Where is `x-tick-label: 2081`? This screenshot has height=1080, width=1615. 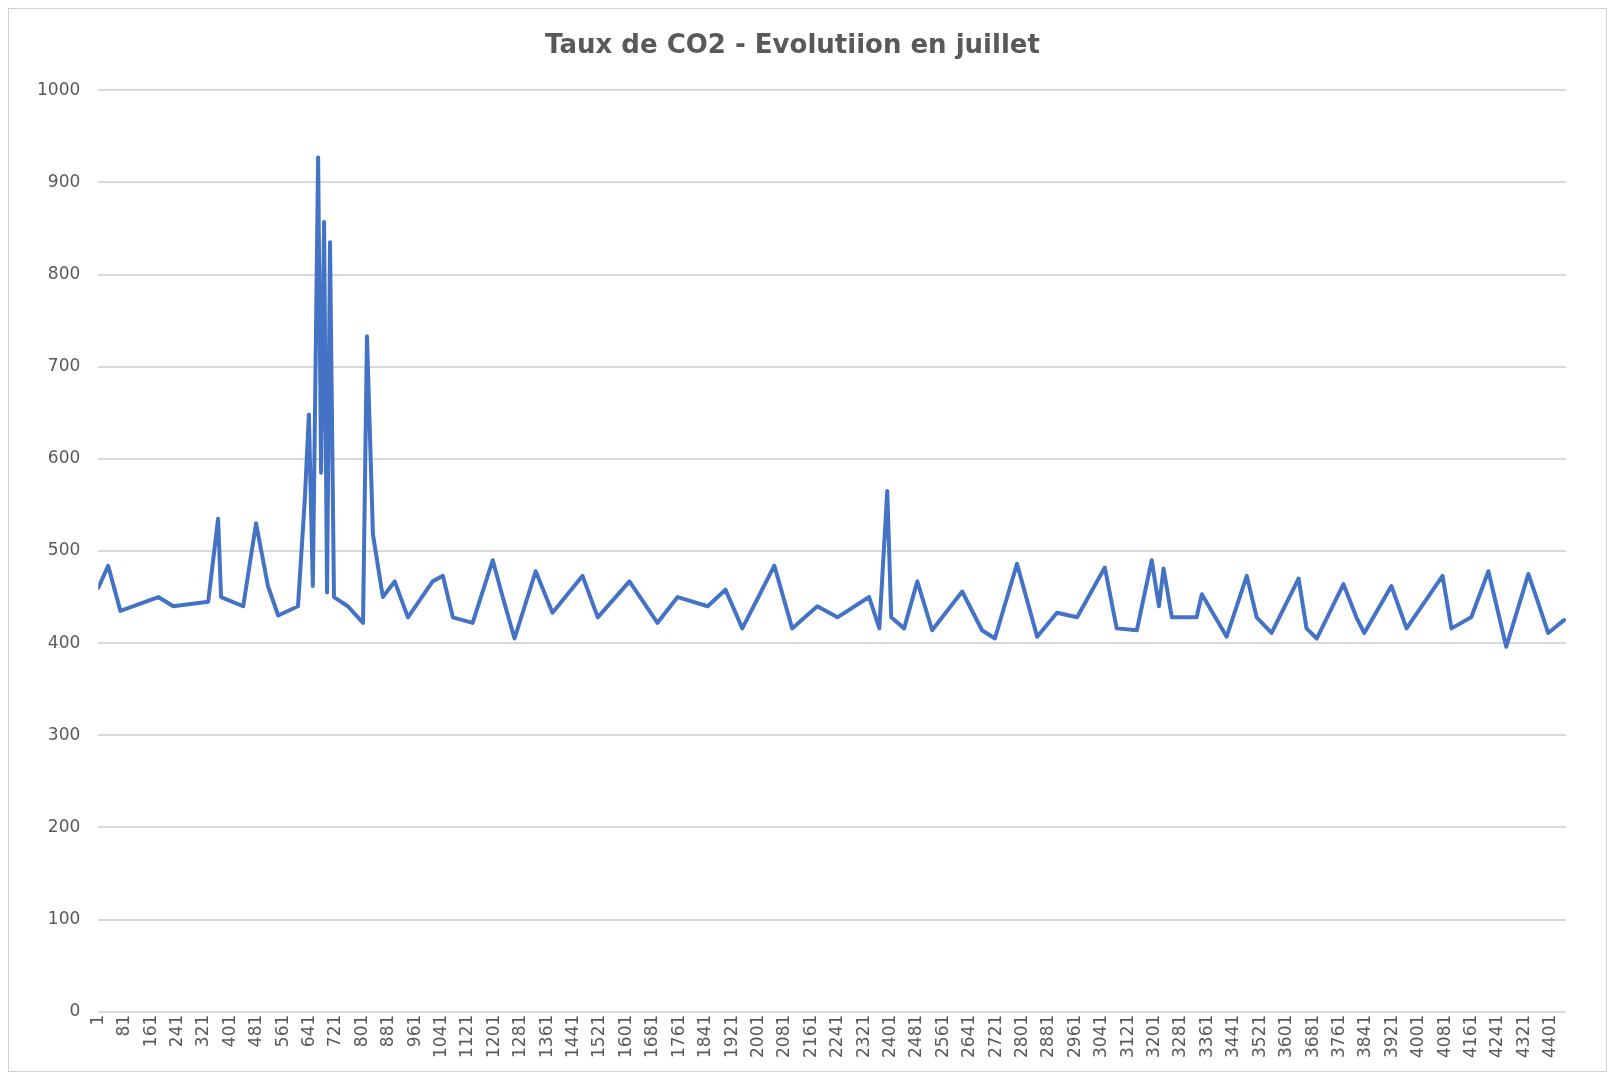
x-tick-label: 2081 is located at coordinates (783, 1036).